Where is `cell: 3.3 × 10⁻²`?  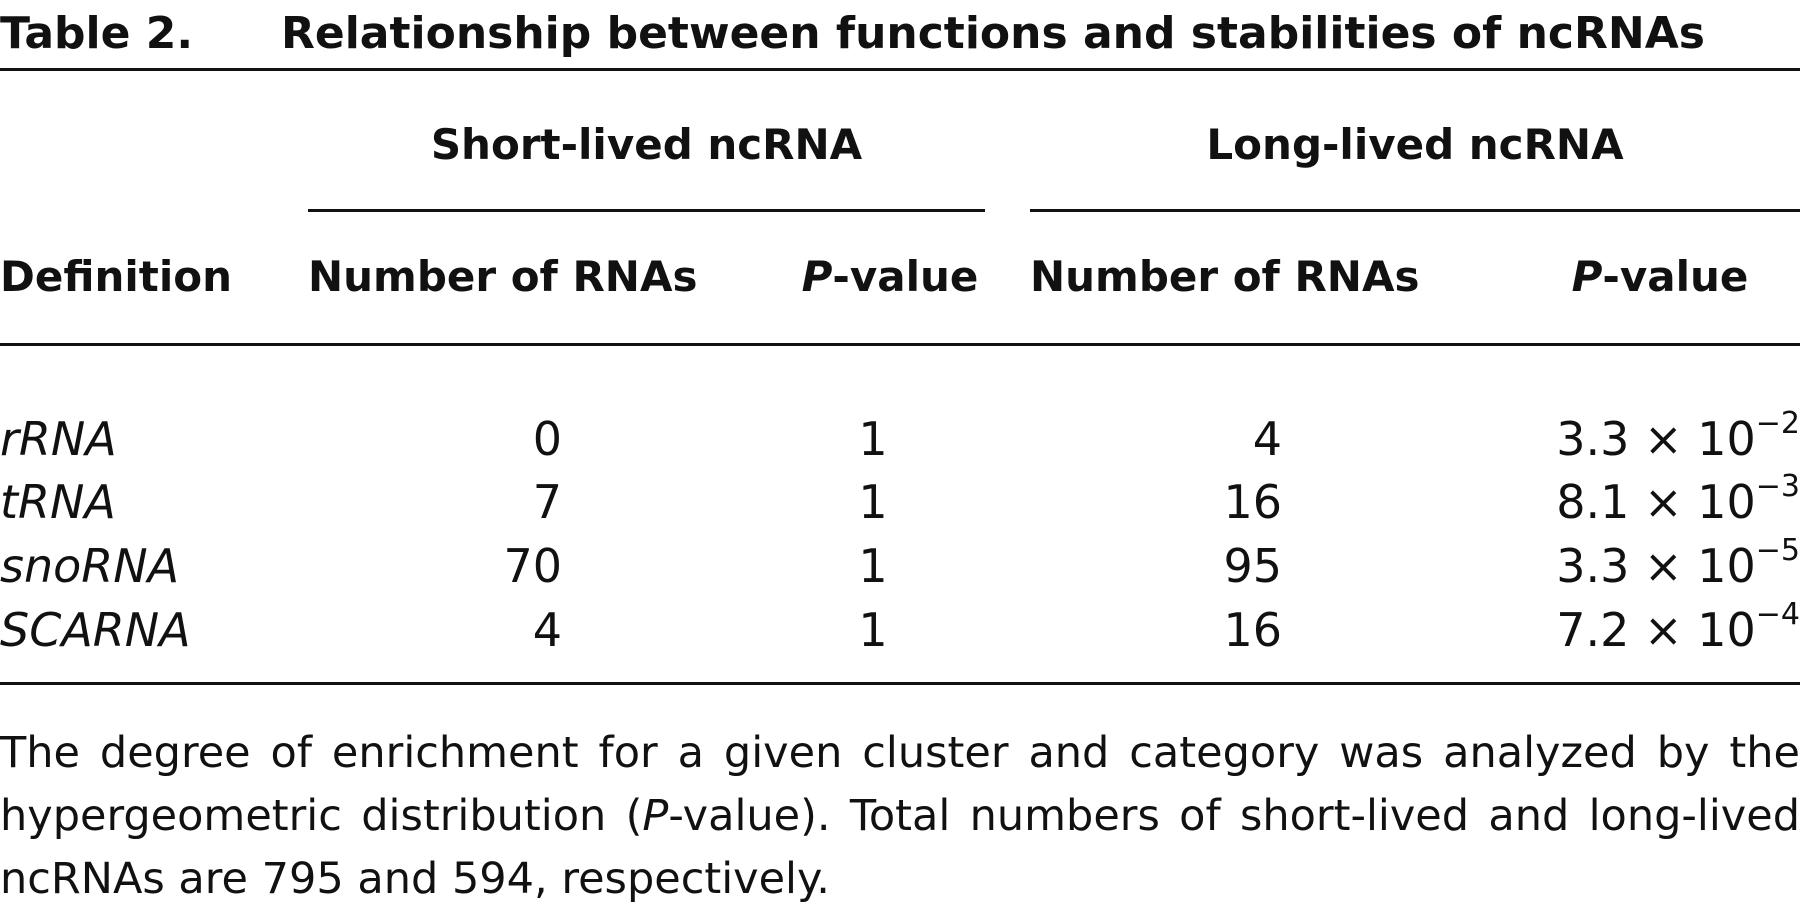
cell: 3.3 × 10⁻² is located at coordinates (1678, 436).